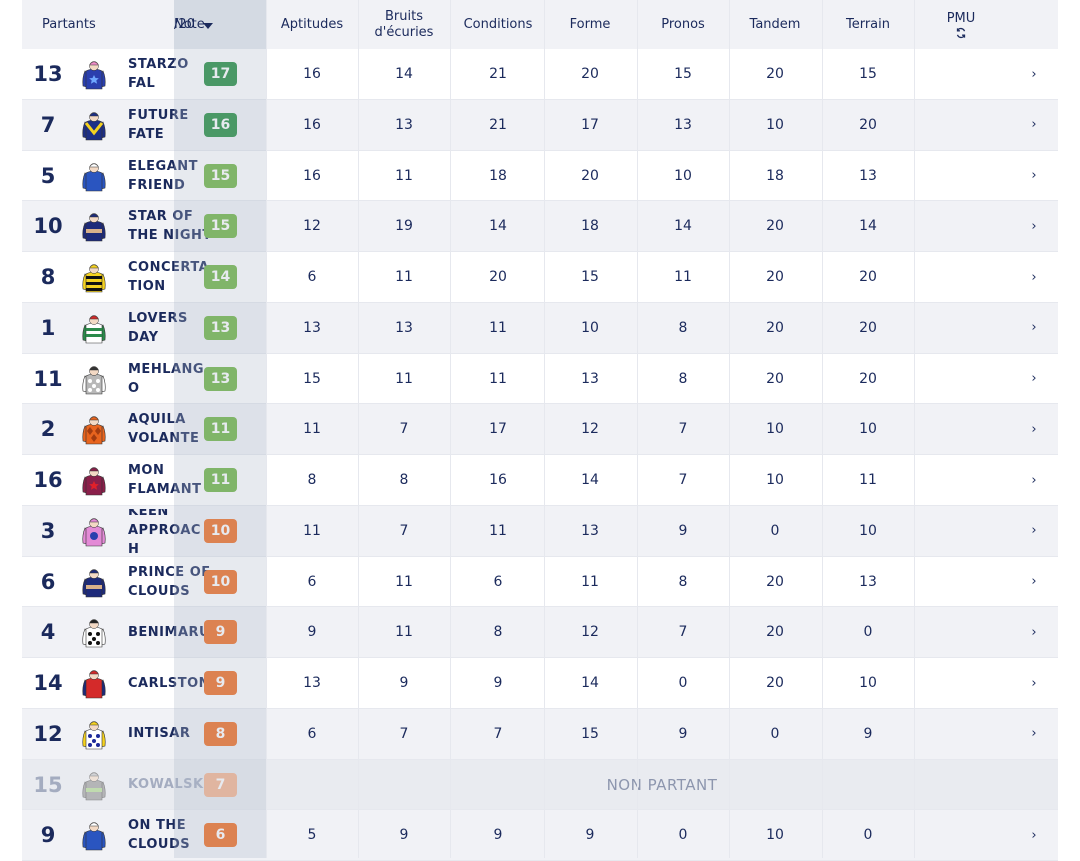 The height and width of the screenshot is (861, 1080). Describe the element at coordinates (683, 175) in the screenshot. I see `score-pronos: 10` at that location.